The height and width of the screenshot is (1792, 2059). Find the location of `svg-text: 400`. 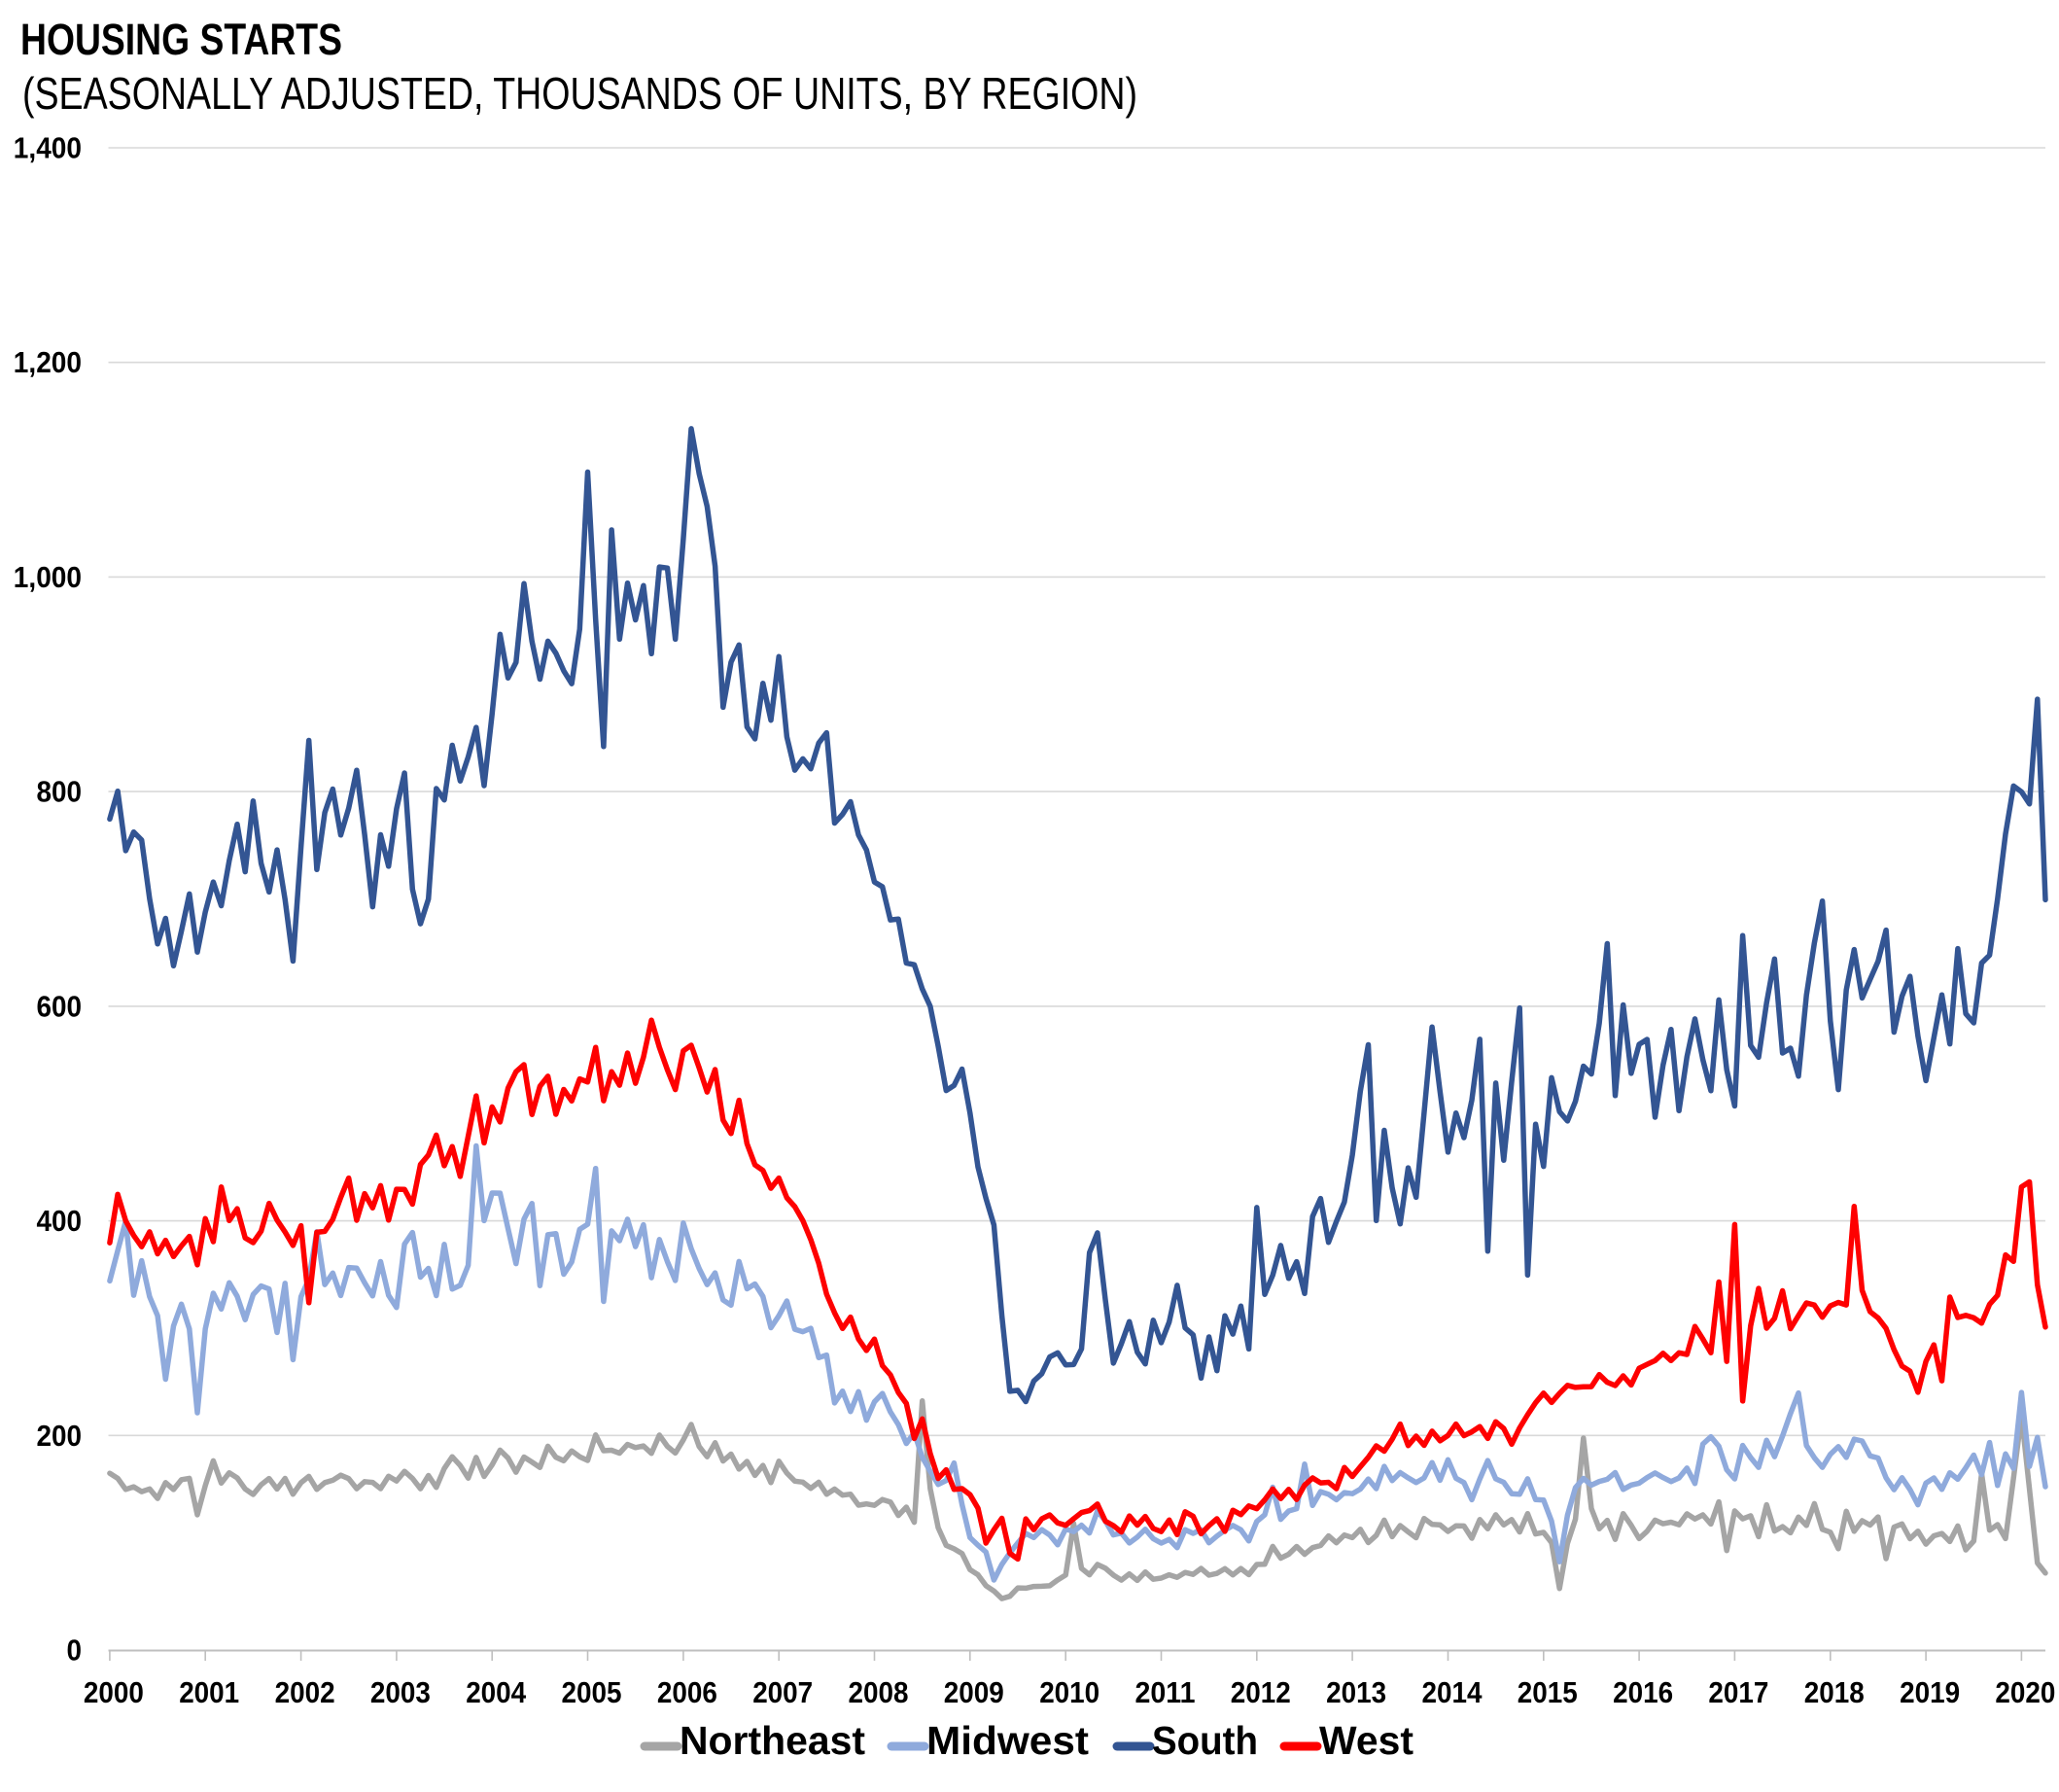

svg-text: 400 is located at coordinates (60, 1221).